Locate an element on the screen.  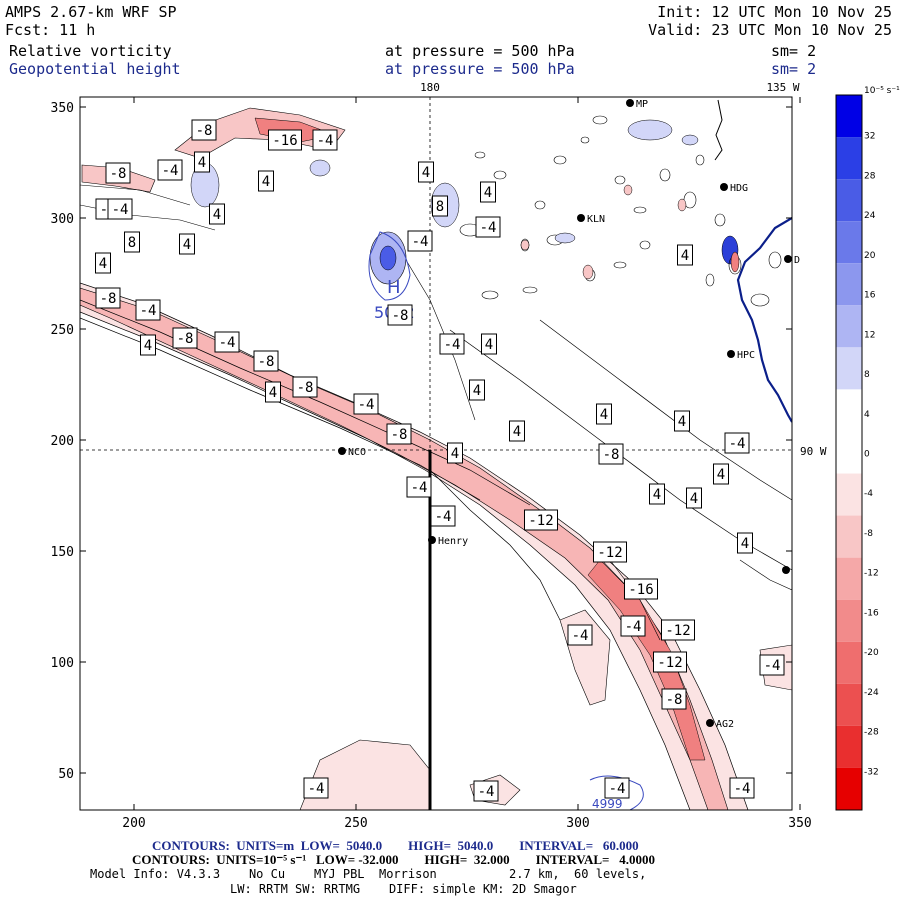
field1-name: Relative vorticity is located at coordinates (90, 51).